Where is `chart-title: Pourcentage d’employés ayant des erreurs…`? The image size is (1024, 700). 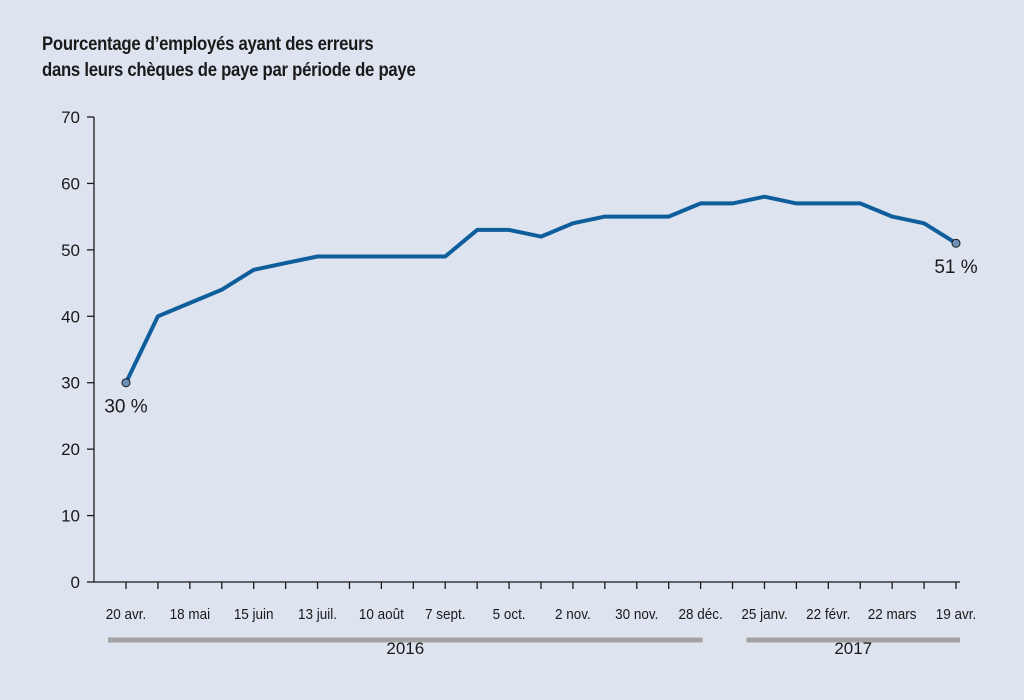
chart-title: Pourcentage d’employés ayant des erreurs… is located at coordinates (229, 58).